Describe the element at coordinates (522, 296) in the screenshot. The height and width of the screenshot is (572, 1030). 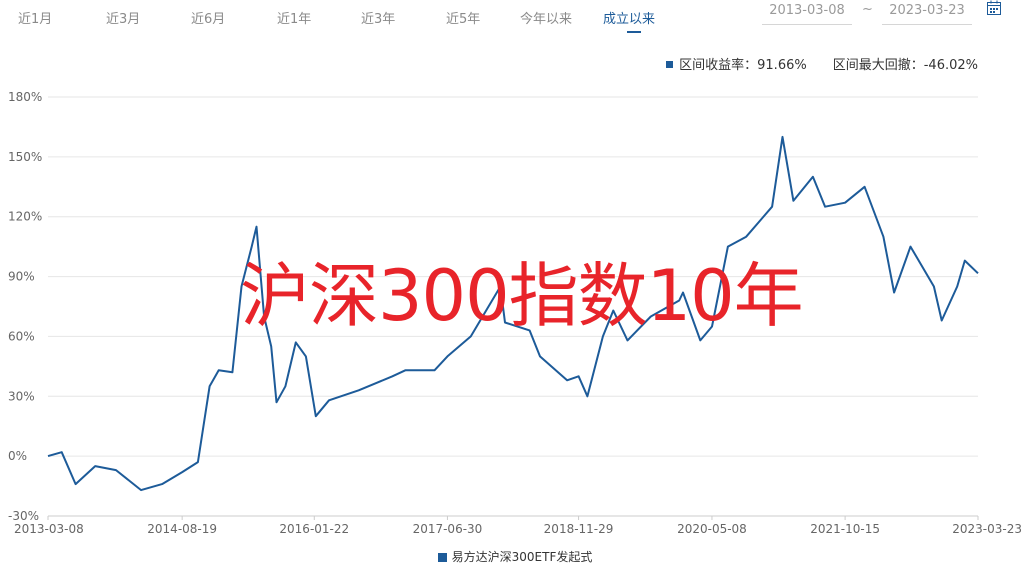
I see `watermark-text: 沪深300指数10年` at that location.